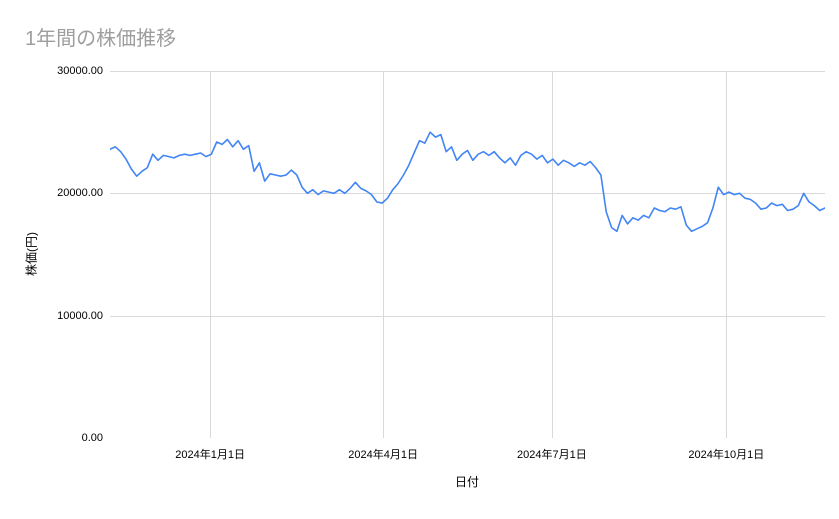 This screenshot has width=839, height=519. Describe the element at coordinates (210, 455) in the screenshot. I see `x-tick-label: 2024年1月1日` at that location.